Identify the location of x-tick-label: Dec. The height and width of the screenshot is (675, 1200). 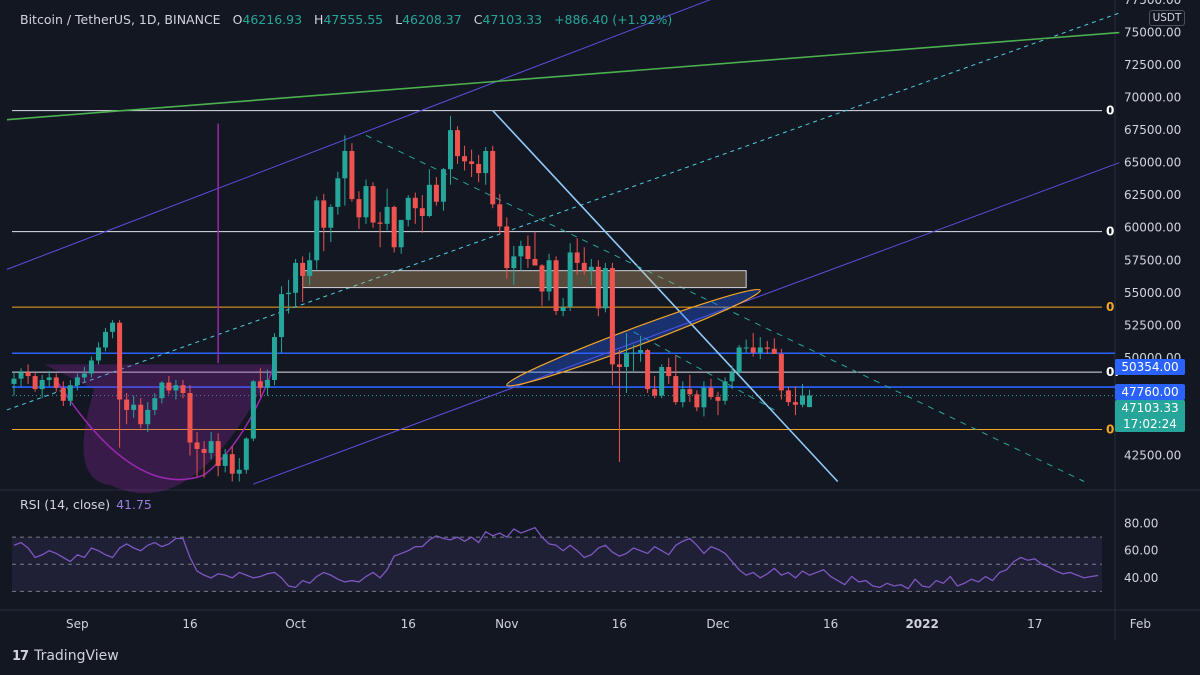
(717, 624).